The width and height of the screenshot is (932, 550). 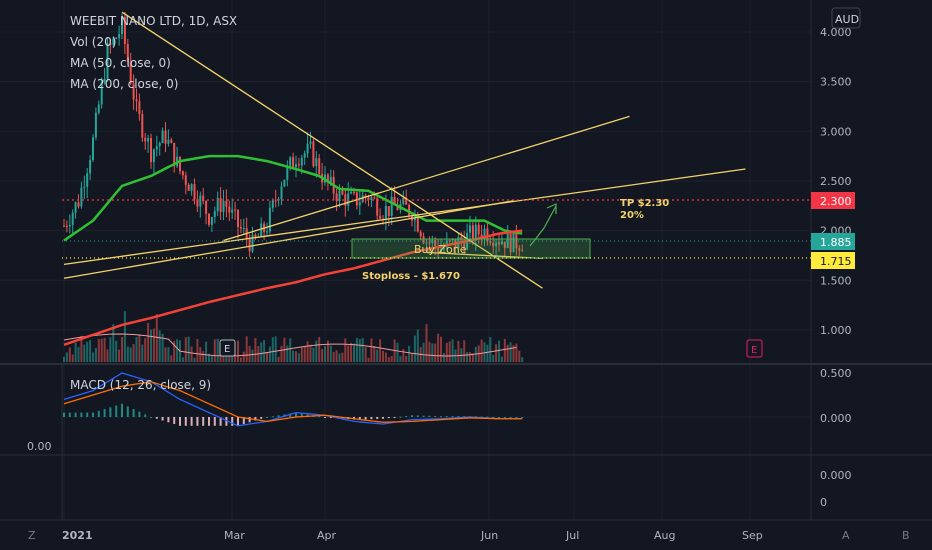 I want to click on macd-signal-line, so click(x=293, y=402).